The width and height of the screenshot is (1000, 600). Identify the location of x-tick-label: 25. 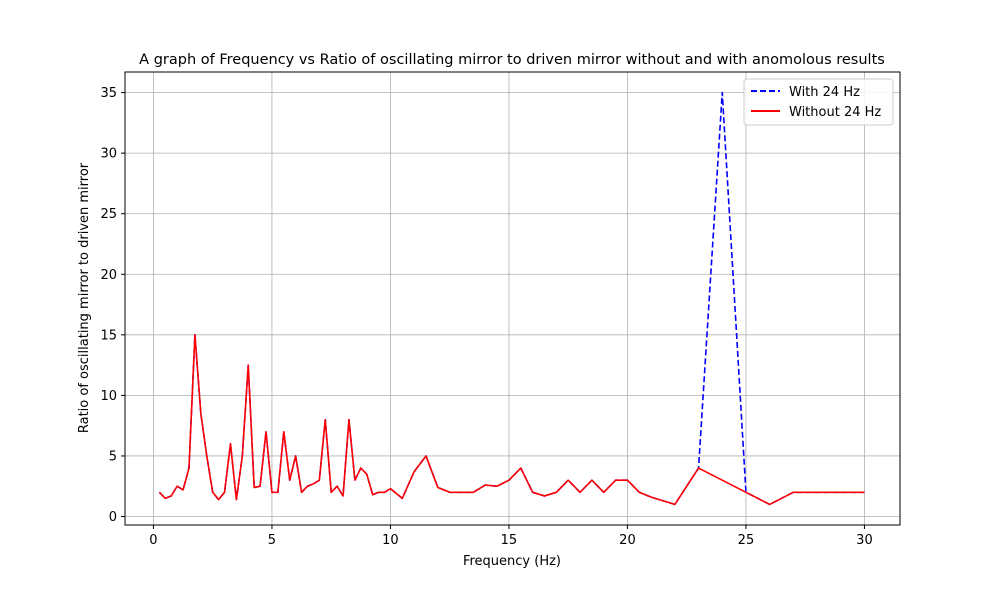
(746, 540).